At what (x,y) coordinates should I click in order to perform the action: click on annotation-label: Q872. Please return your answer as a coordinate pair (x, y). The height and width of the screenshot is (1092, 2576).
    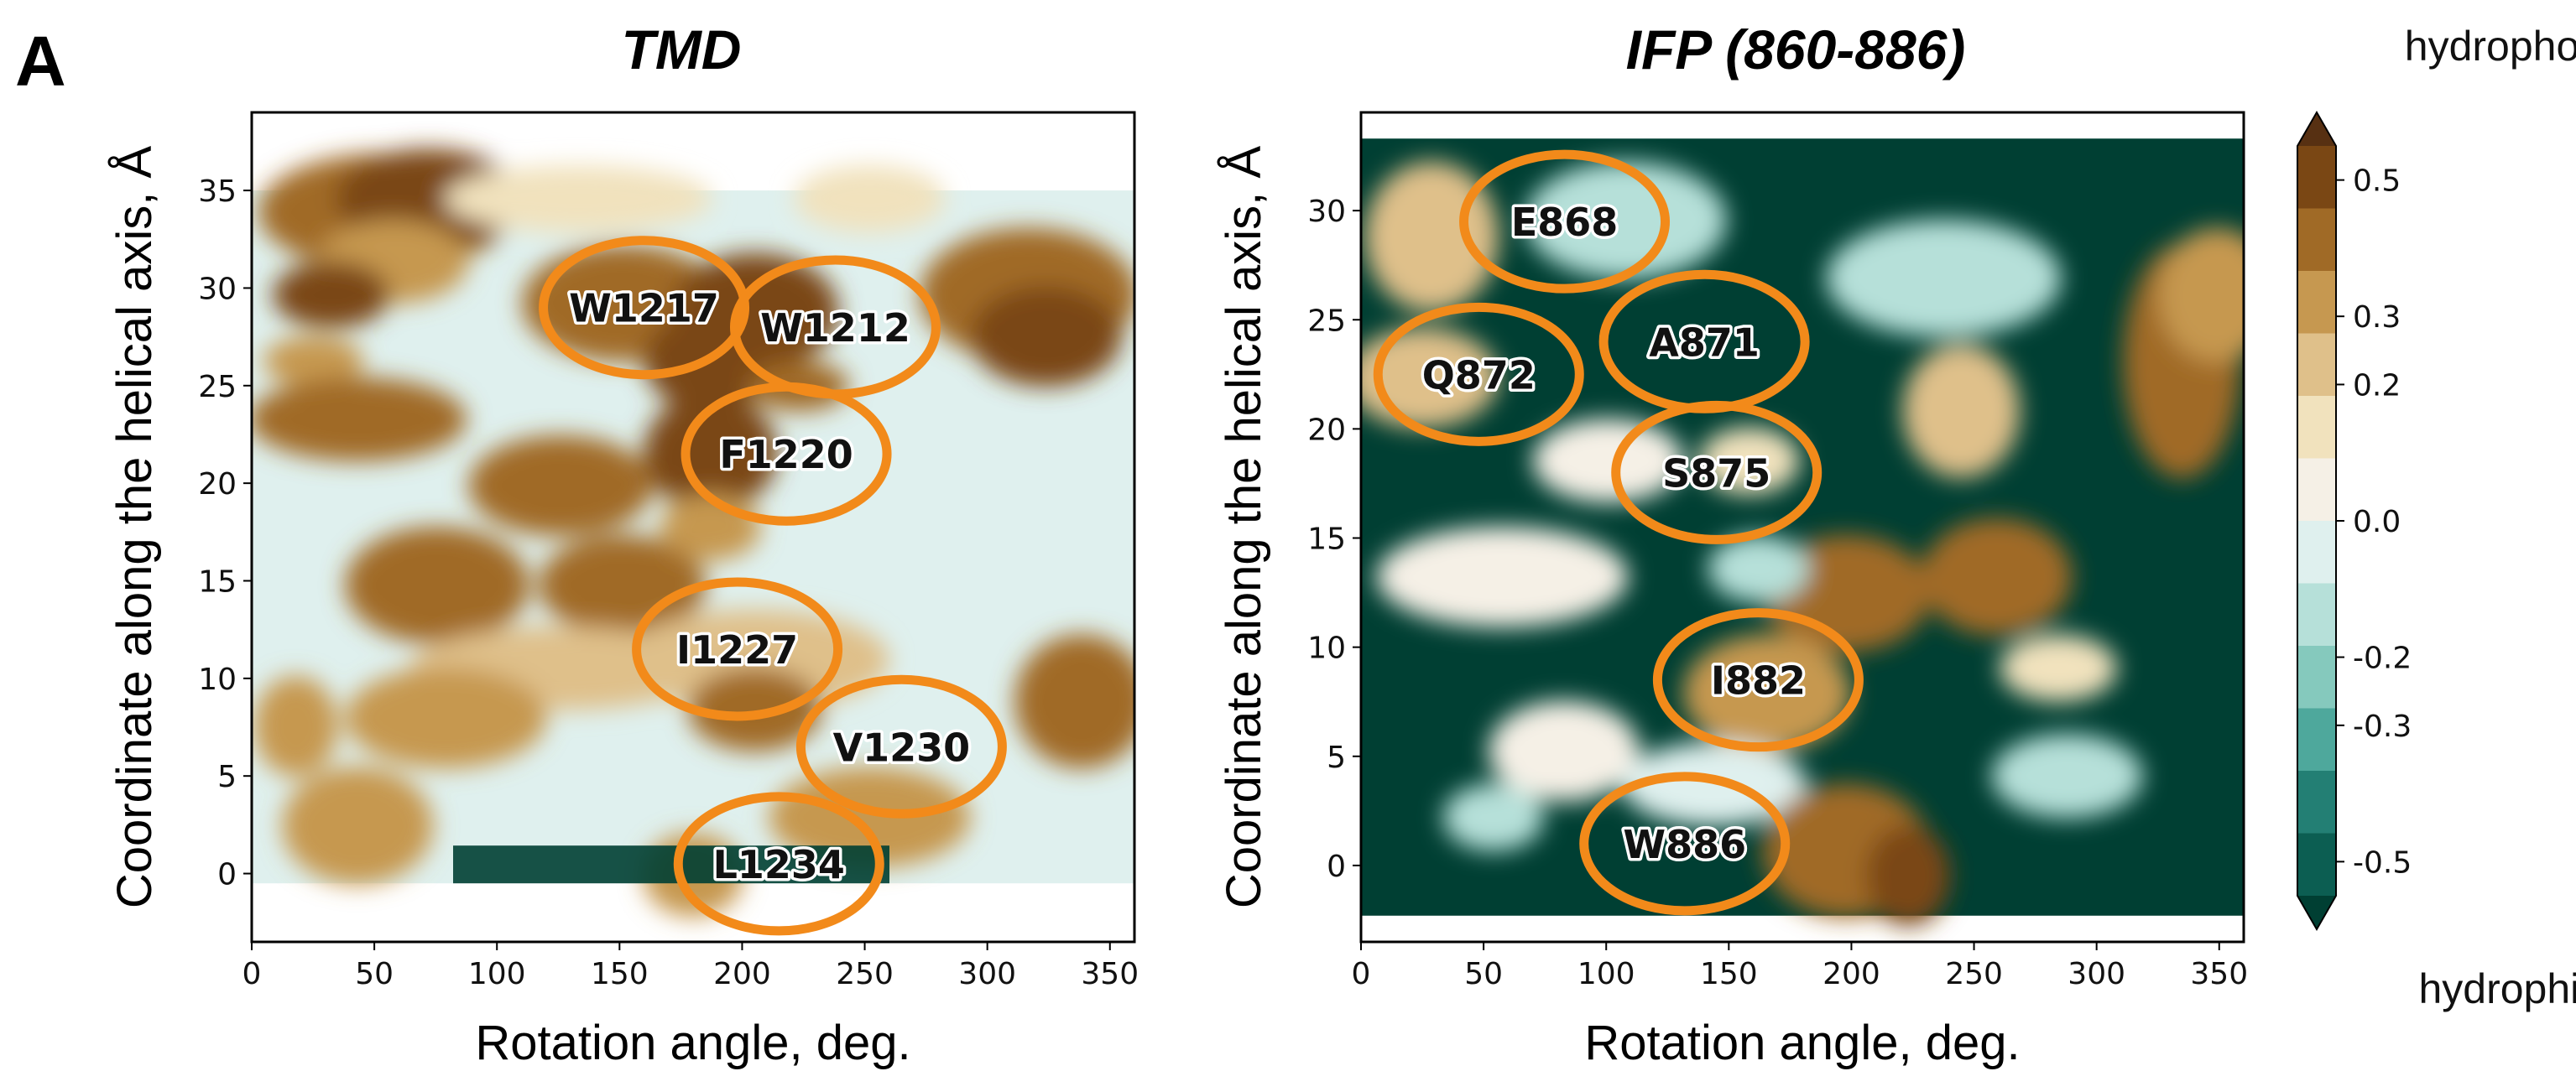
    Looking at the image, I should click on (1479, 375).